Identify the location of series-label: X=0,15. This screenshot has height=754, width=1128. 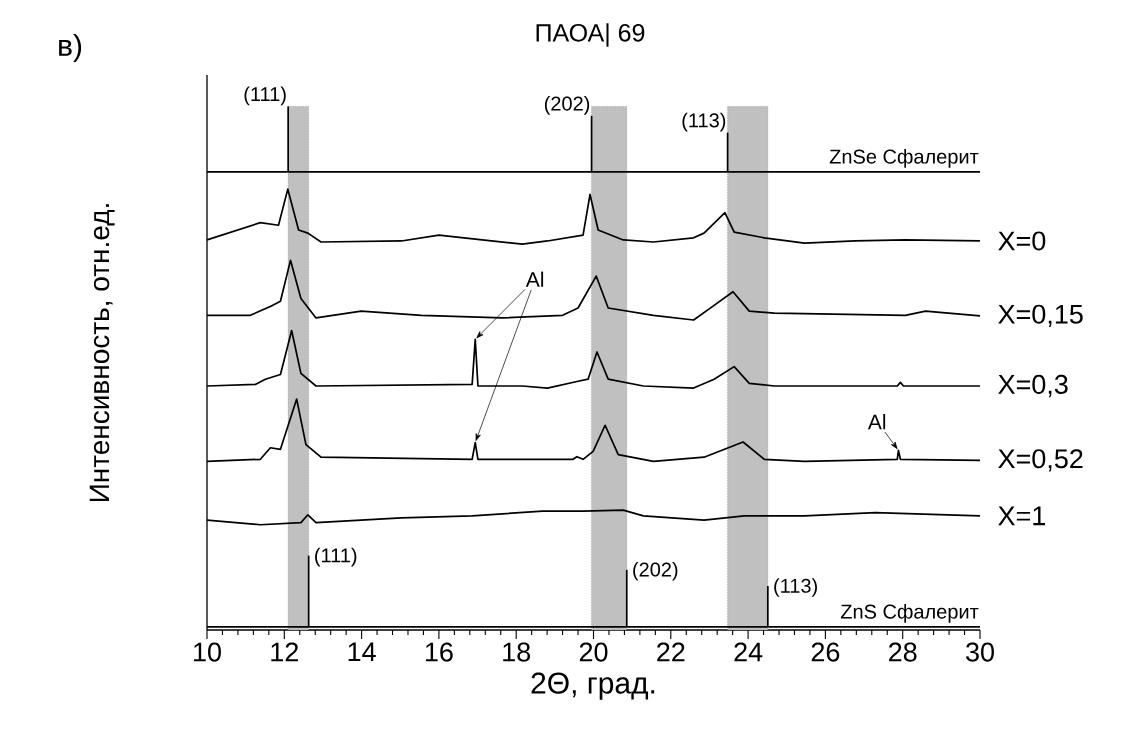
(1040, 315).